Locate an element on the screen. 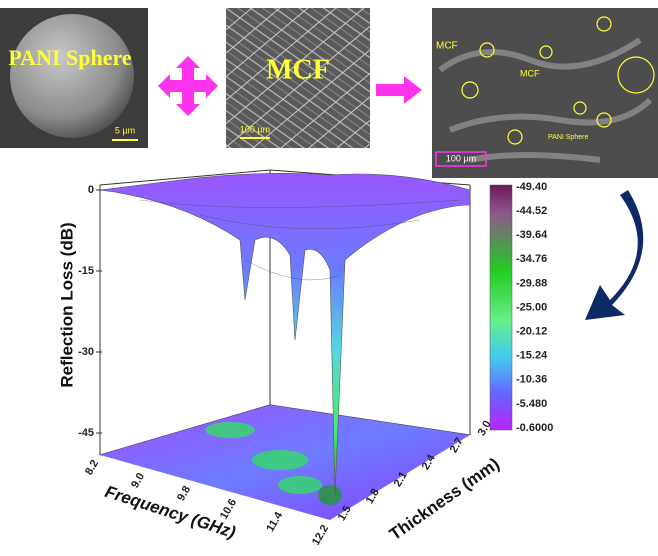 The image size is (658, 556). colorbar-label: -34.76 is located at coordinates (531, 259).